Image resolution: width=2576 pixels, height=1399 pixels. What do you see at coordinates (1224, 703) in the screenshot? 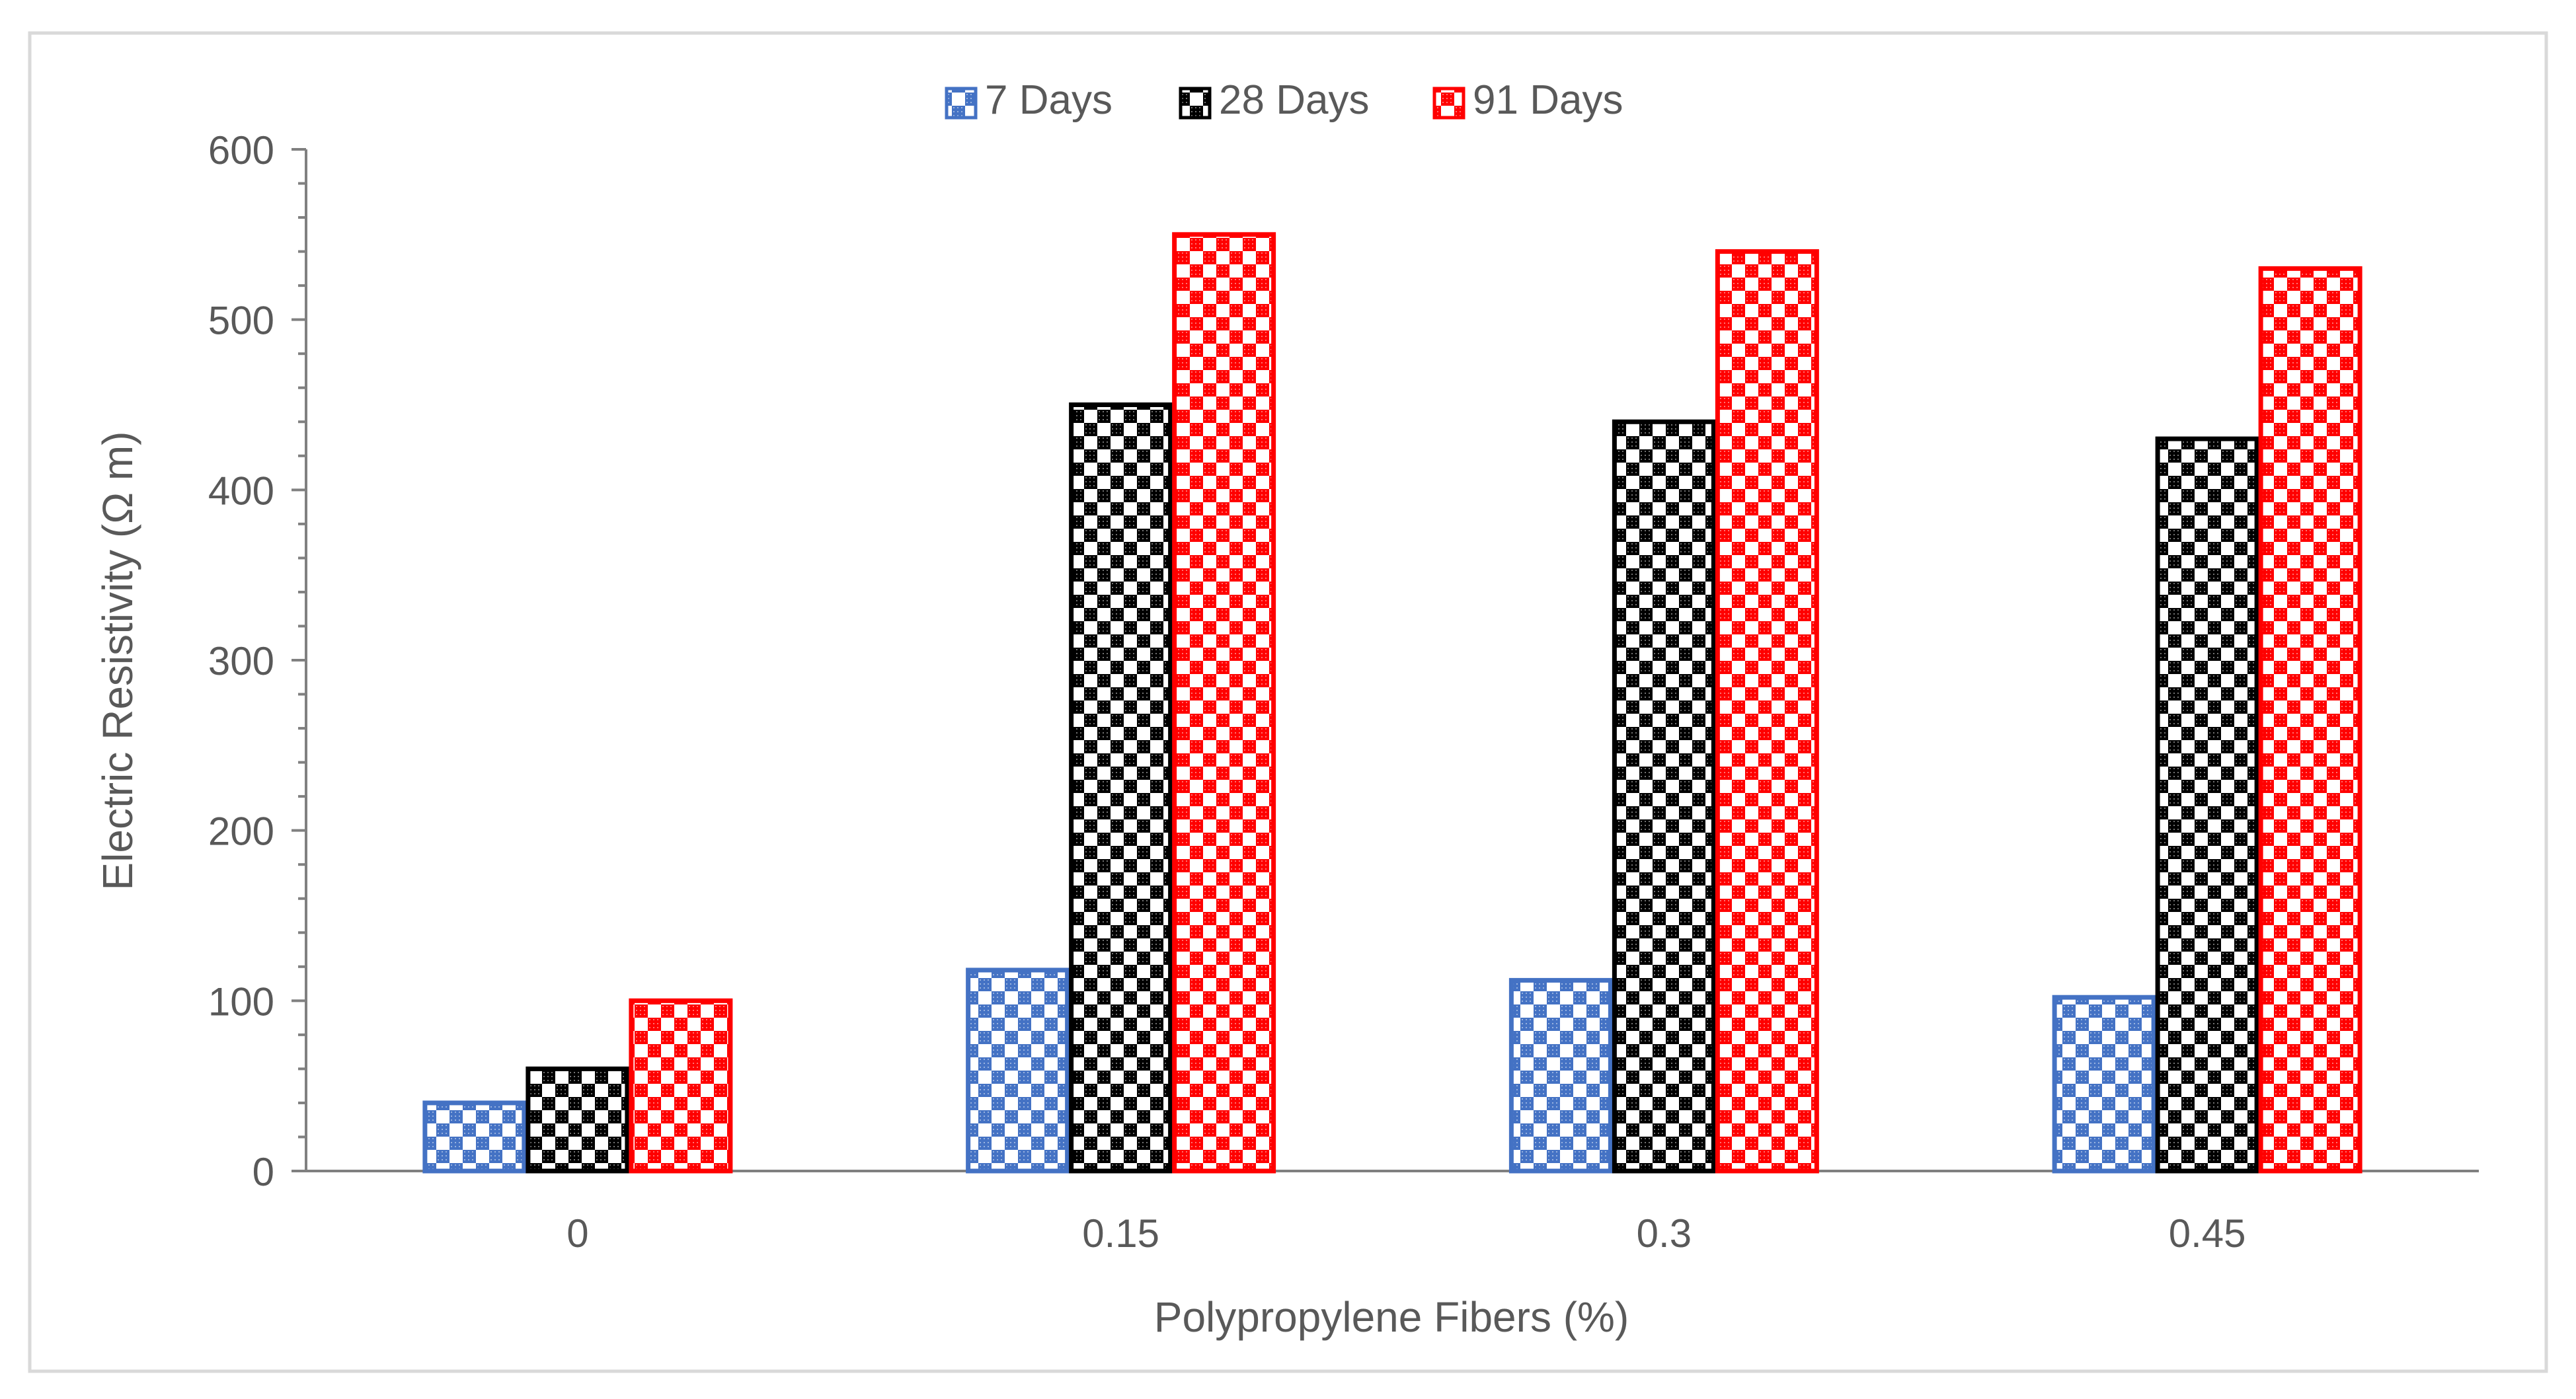
I see `bar-91-days-0.15` at bounding box center [1224, 703].